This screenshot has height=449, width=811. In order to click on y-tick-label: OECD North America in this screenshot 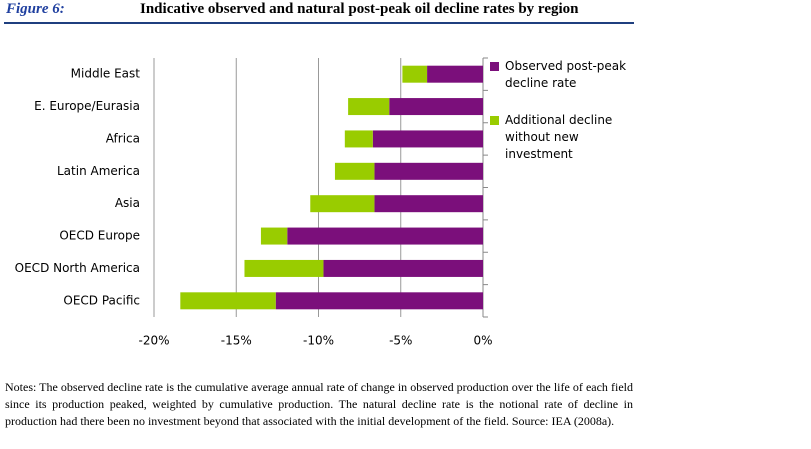, I will do `click(77, 268)`.